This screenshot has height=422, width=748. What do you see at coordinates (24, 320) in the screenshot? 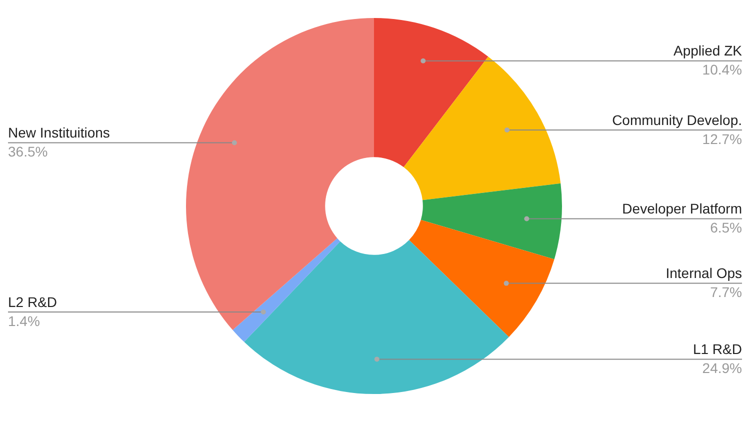
I see `data-label: 1.4%` at bounding box center [24, 320].